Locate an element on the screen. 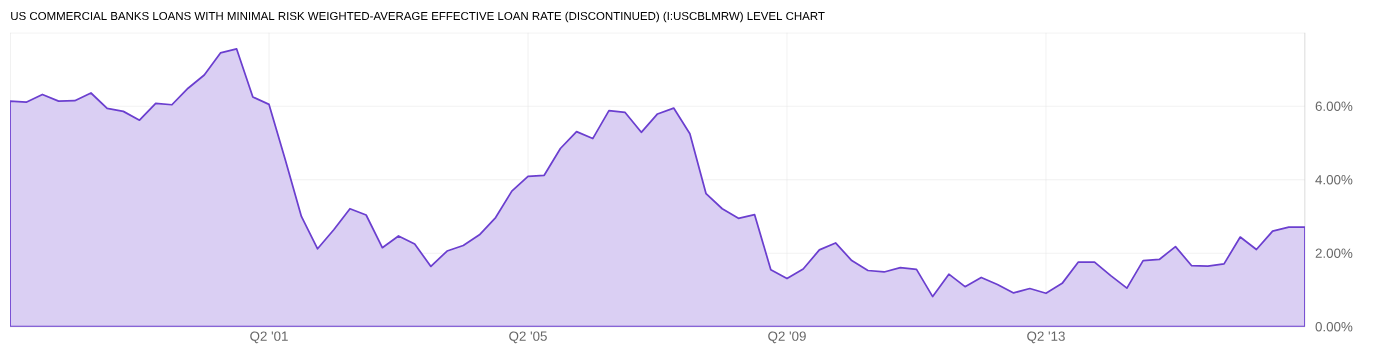 This screenshot has width=1400, height=357. chart-title: US COMMERCIAL BANKS LOANS WITH MINIMAL RISK WEIGHTED-AVERAGE EFFECTIVE LOAN RATE (DISCONTINUED) (I:USCBLMRW) LEVEL CHART is located at coordinates (418, 17).